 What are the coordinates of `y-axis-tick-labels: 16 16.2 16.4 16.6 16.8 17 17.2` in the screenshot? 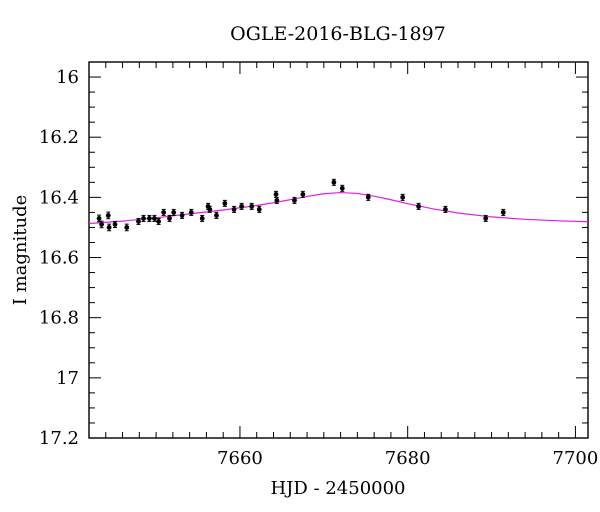 It's located at (59, 258).